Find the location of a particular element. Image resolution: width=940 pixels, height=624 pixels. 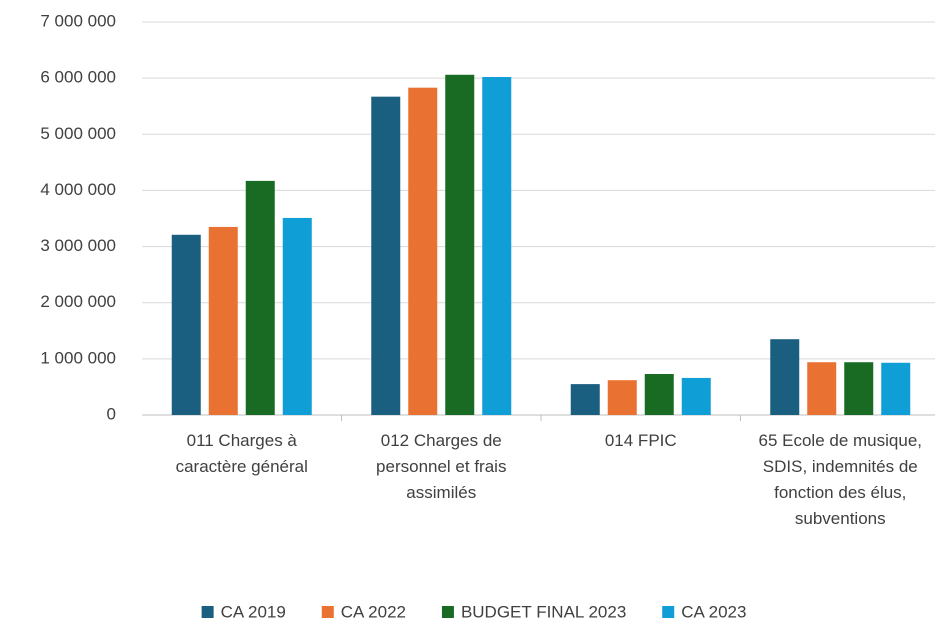

x-tick-label: 011 Charges à caractère général is located at coordinates (242, 453).